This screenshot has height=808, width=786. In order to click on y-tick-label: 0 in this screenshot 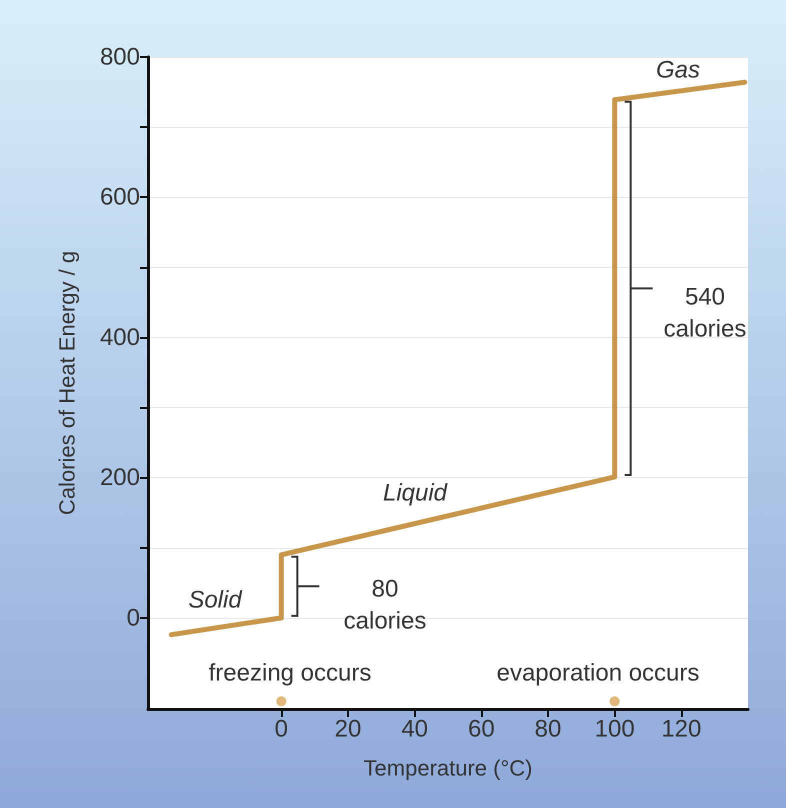, I will do `click(133, 618)`.